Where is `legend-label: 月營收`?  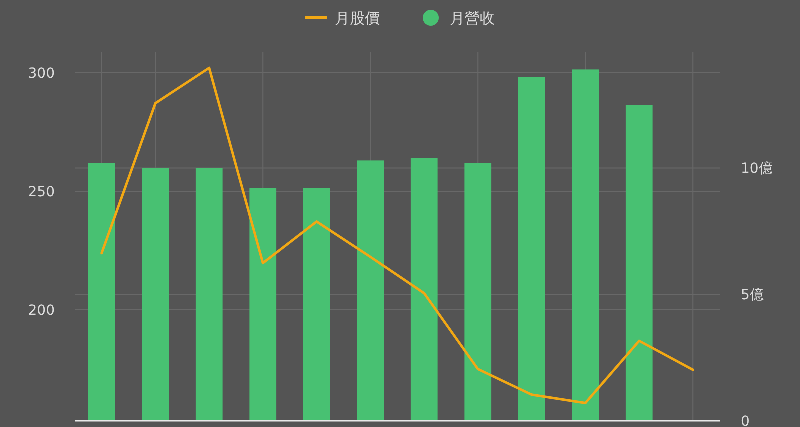 legend-label: 月營收 is located at coordinates (472, 18).